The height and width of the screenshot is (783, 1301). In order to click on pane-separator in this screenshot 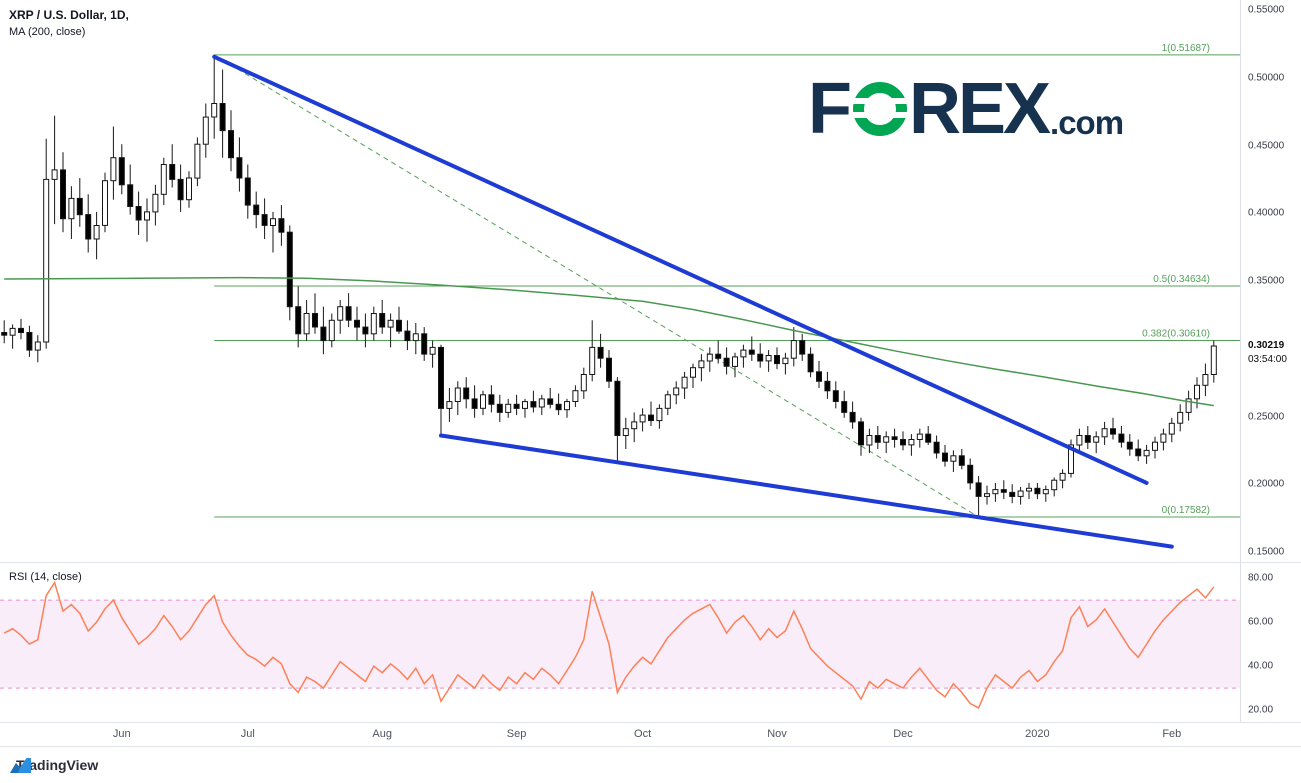, I will do `click(650, 562)`.